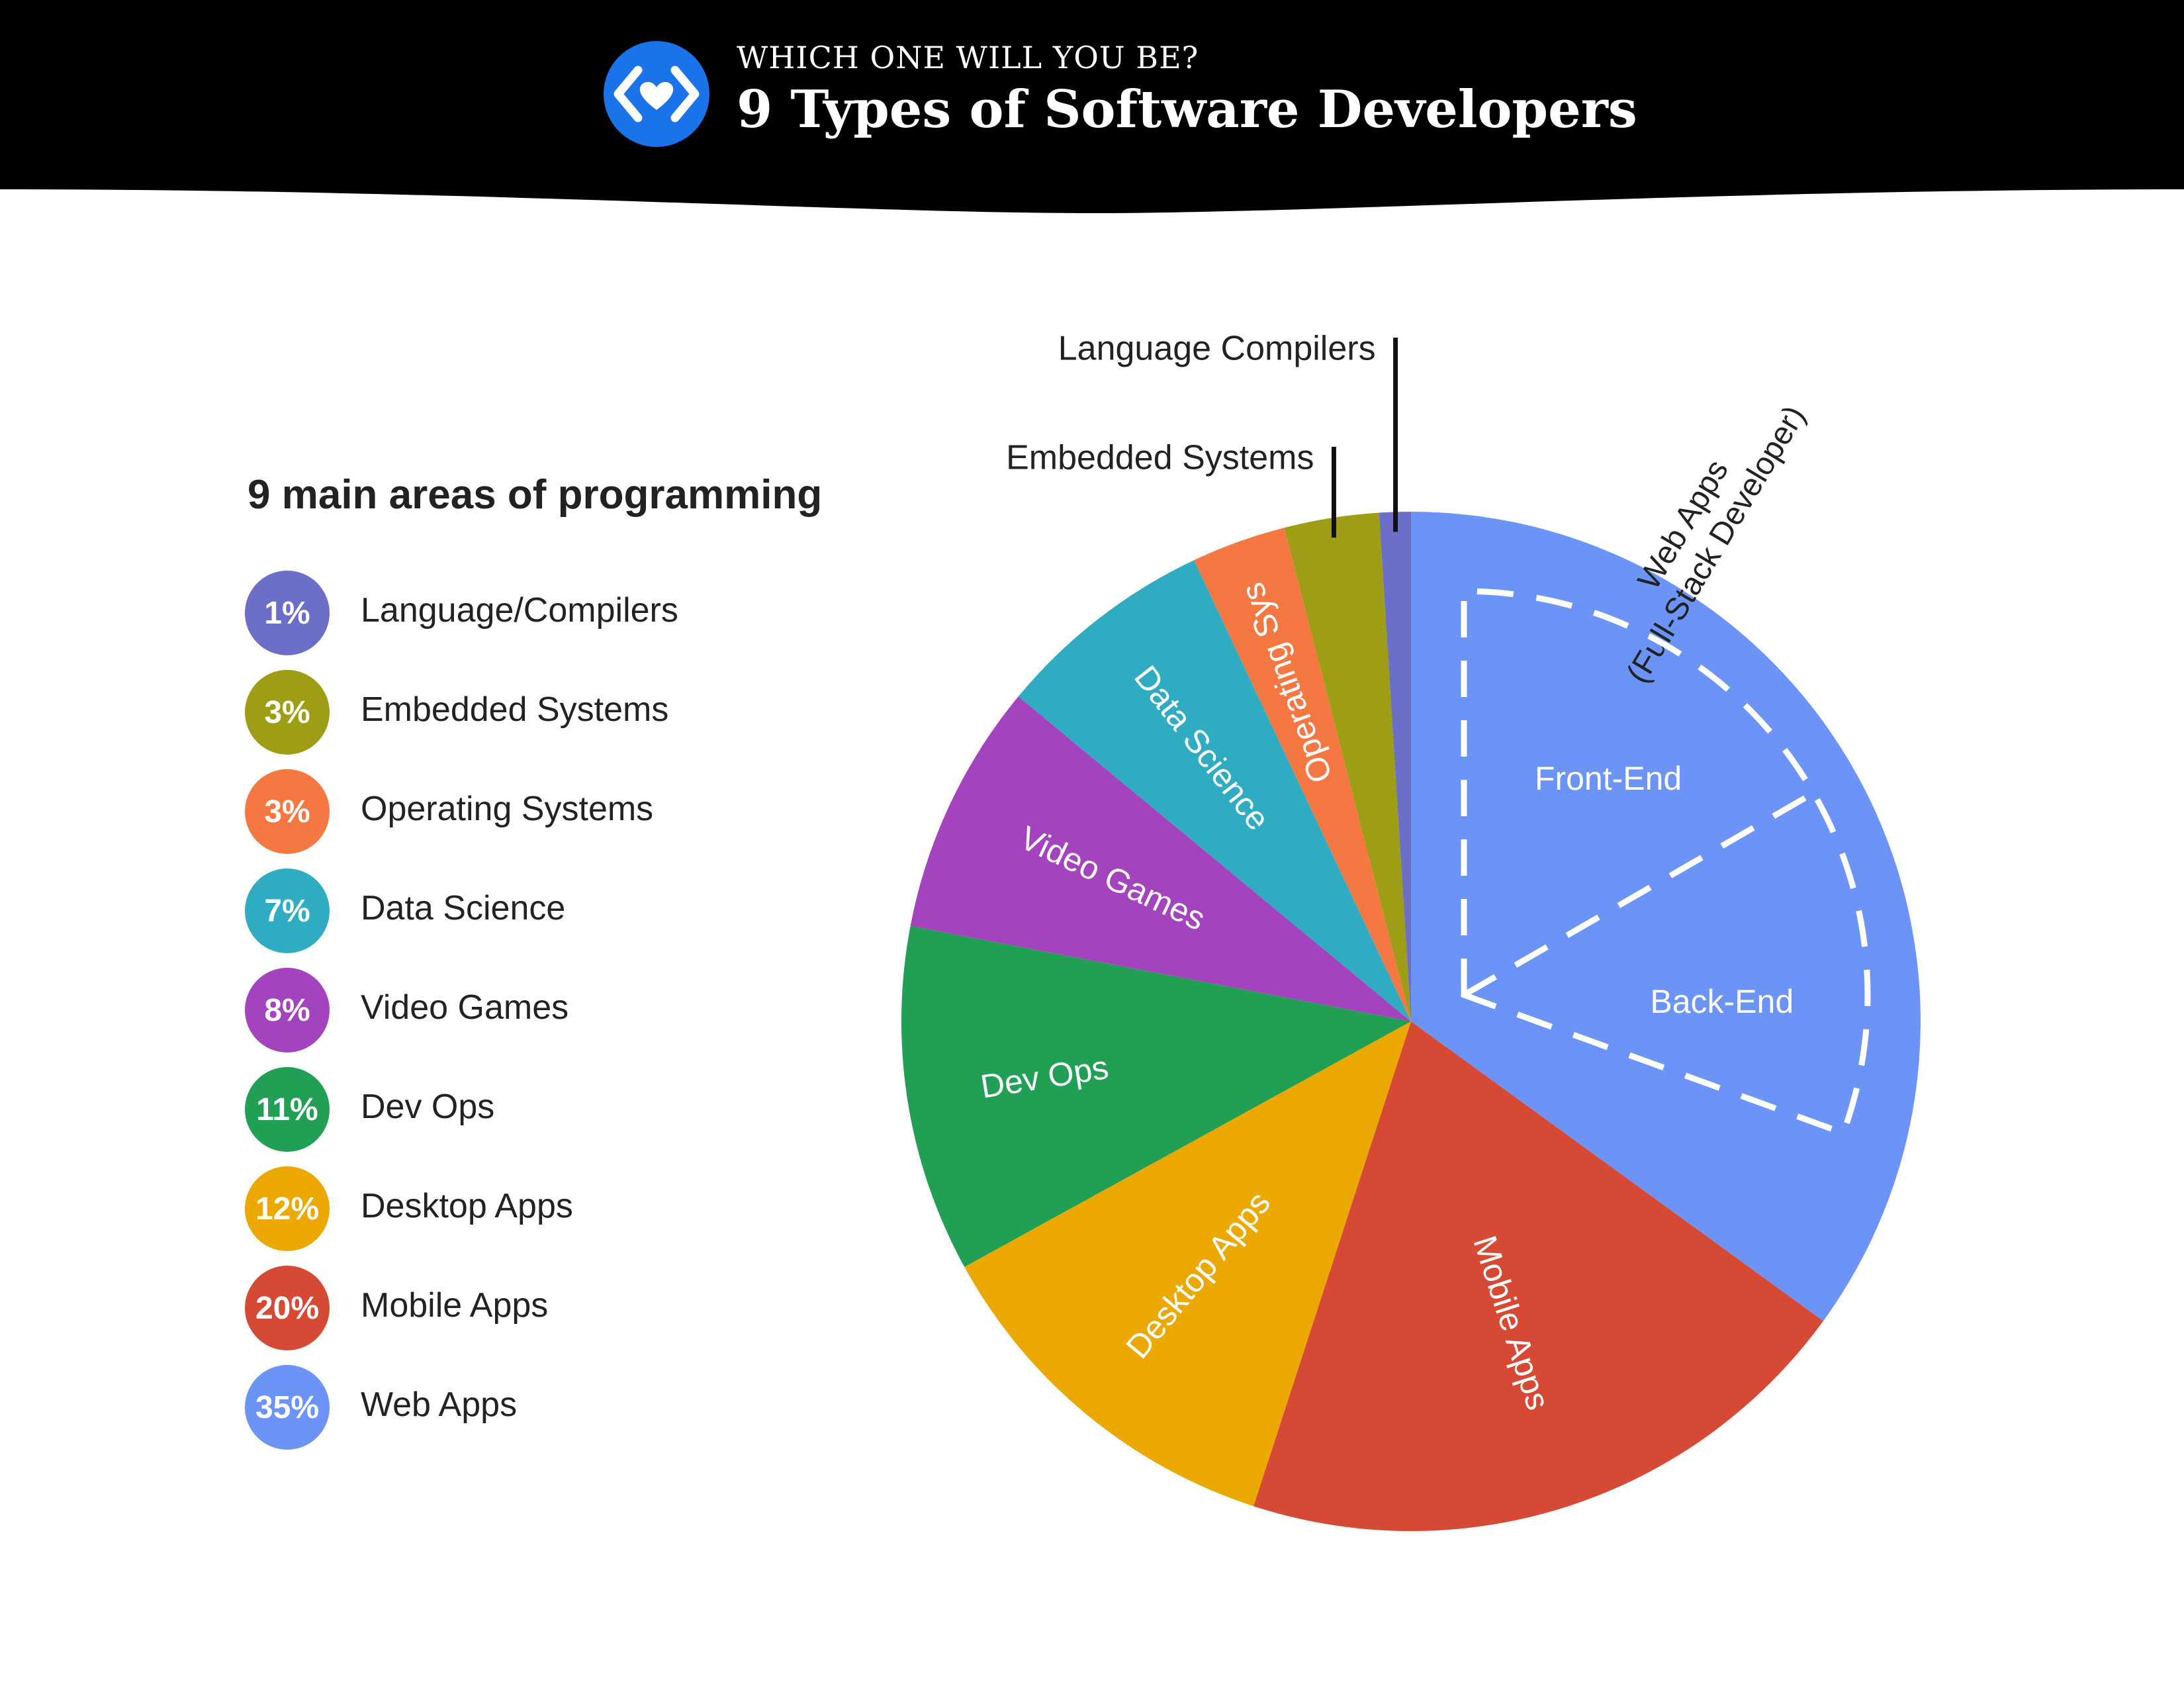 The width and height of the screenshot is (2184, 1688). What do you see at coordinates (1722, 1001) in the screenshot?
I see `sub-label-back-end: Back-End` at bounding box center [1722, 1001].